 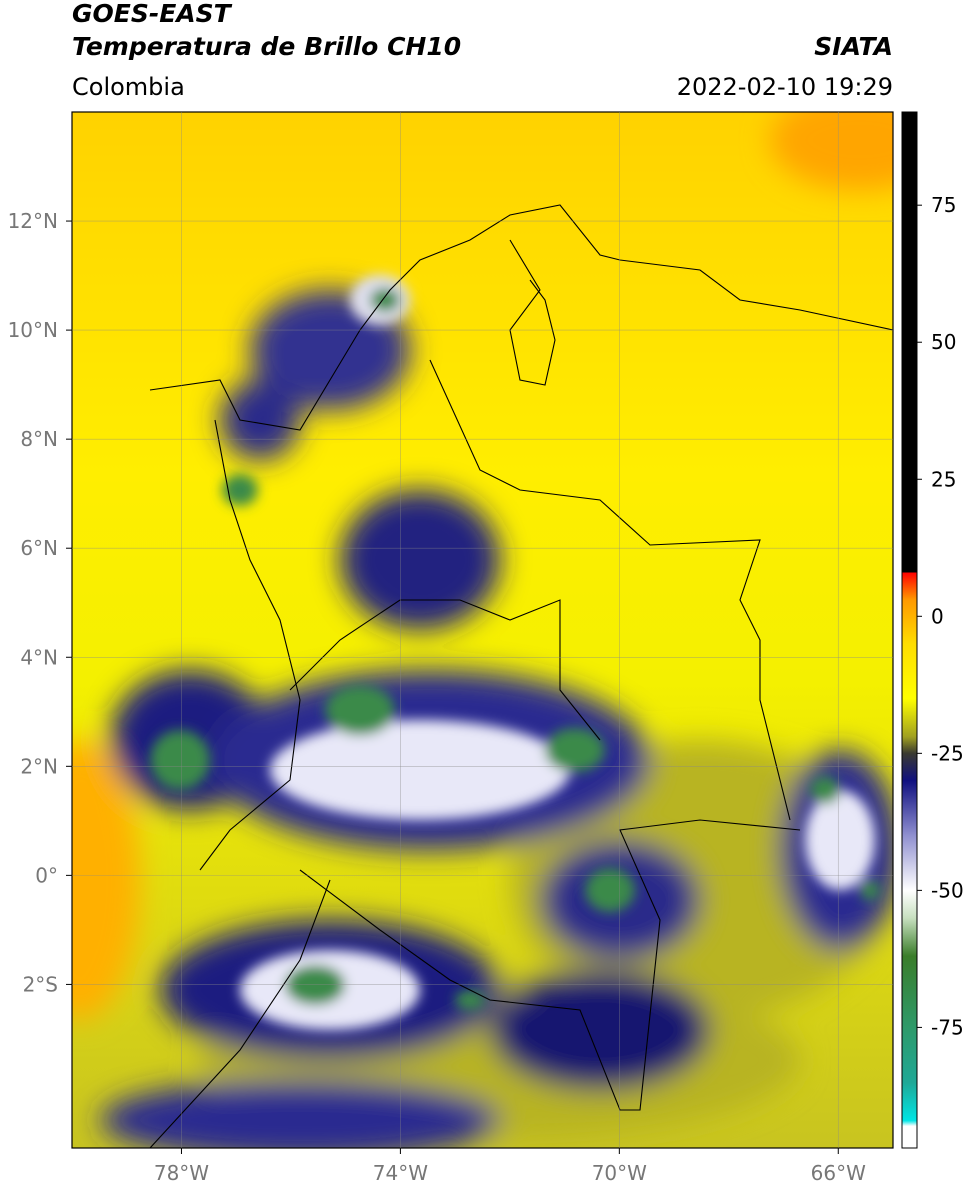 I want to click on x-tick-label: 74°W, so click(x=400, y=1173).